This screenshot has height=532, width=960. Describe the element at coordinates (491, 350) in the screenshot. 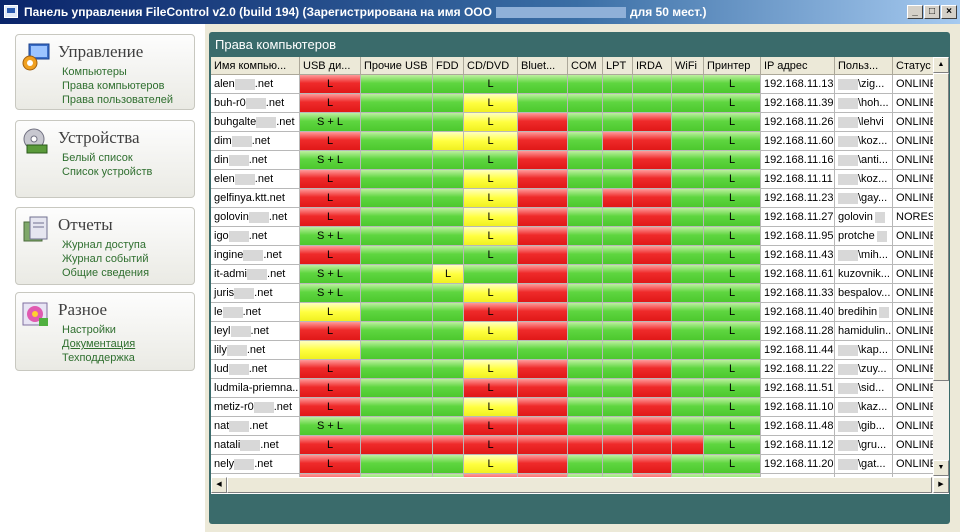

I see `cell-cd-dvd` at that location.